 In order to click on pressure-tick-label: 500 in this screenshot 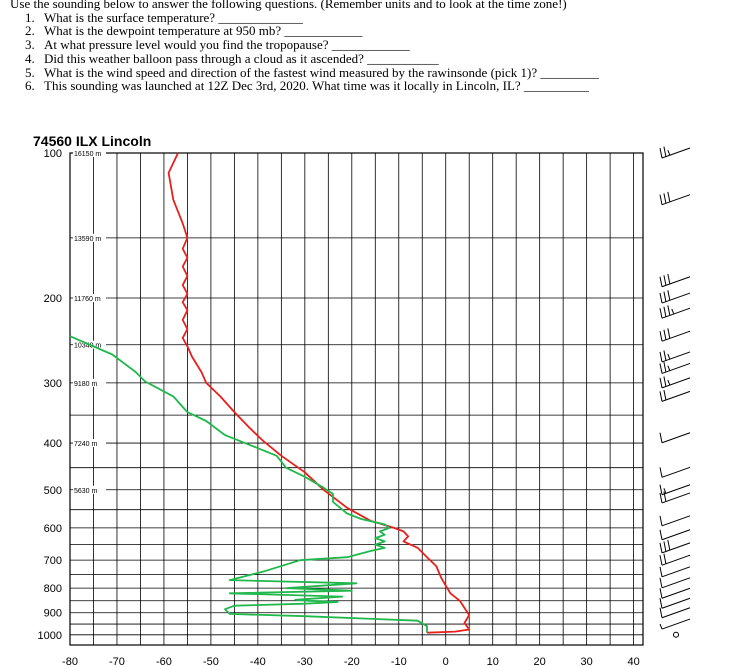, I will do `click(53, 491)`.